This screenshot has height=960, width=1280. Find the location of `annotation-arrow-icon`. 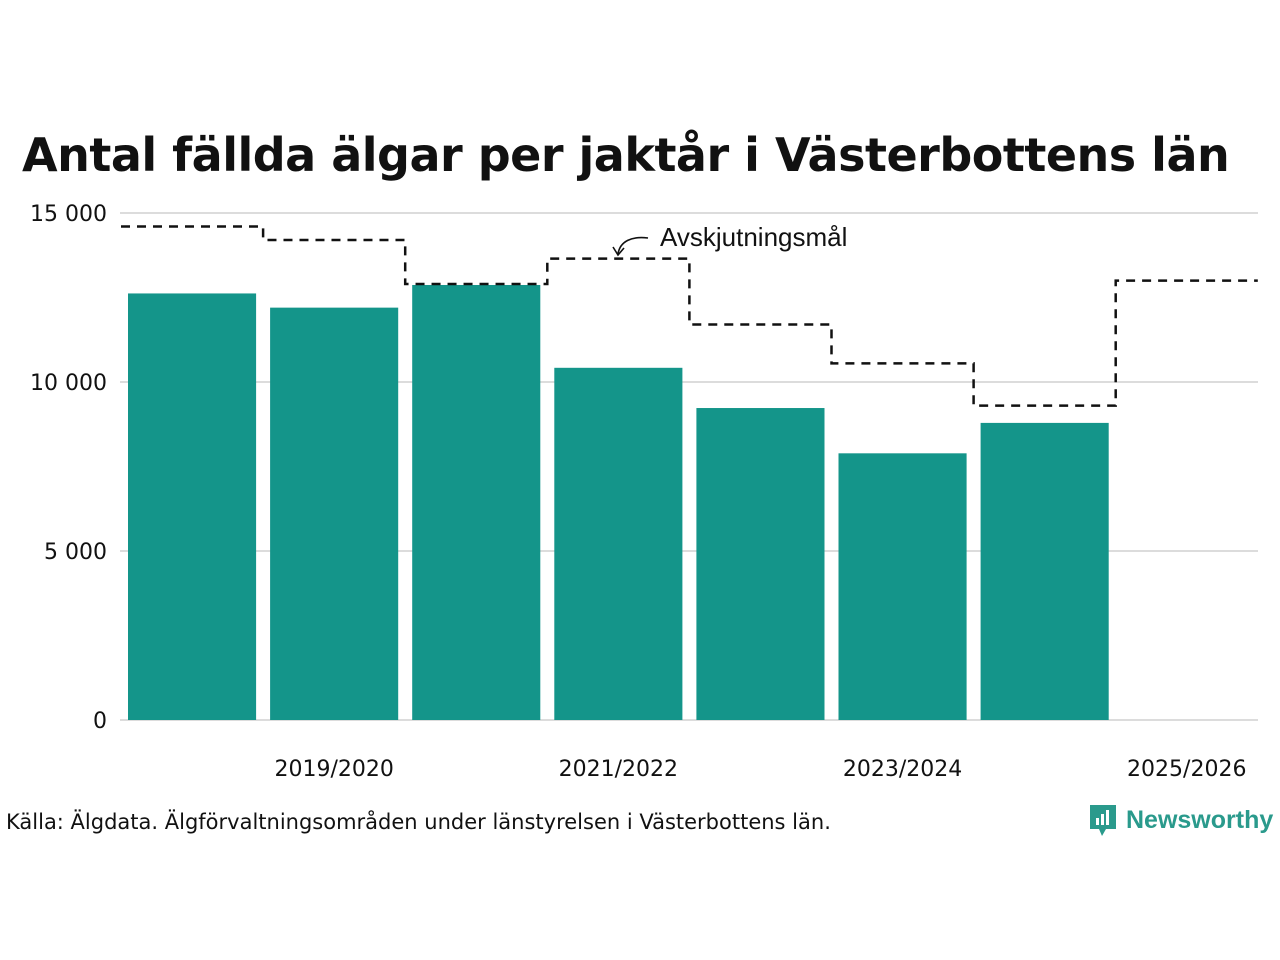

annotation-arrow-icon is located at coordinates (633, 245).